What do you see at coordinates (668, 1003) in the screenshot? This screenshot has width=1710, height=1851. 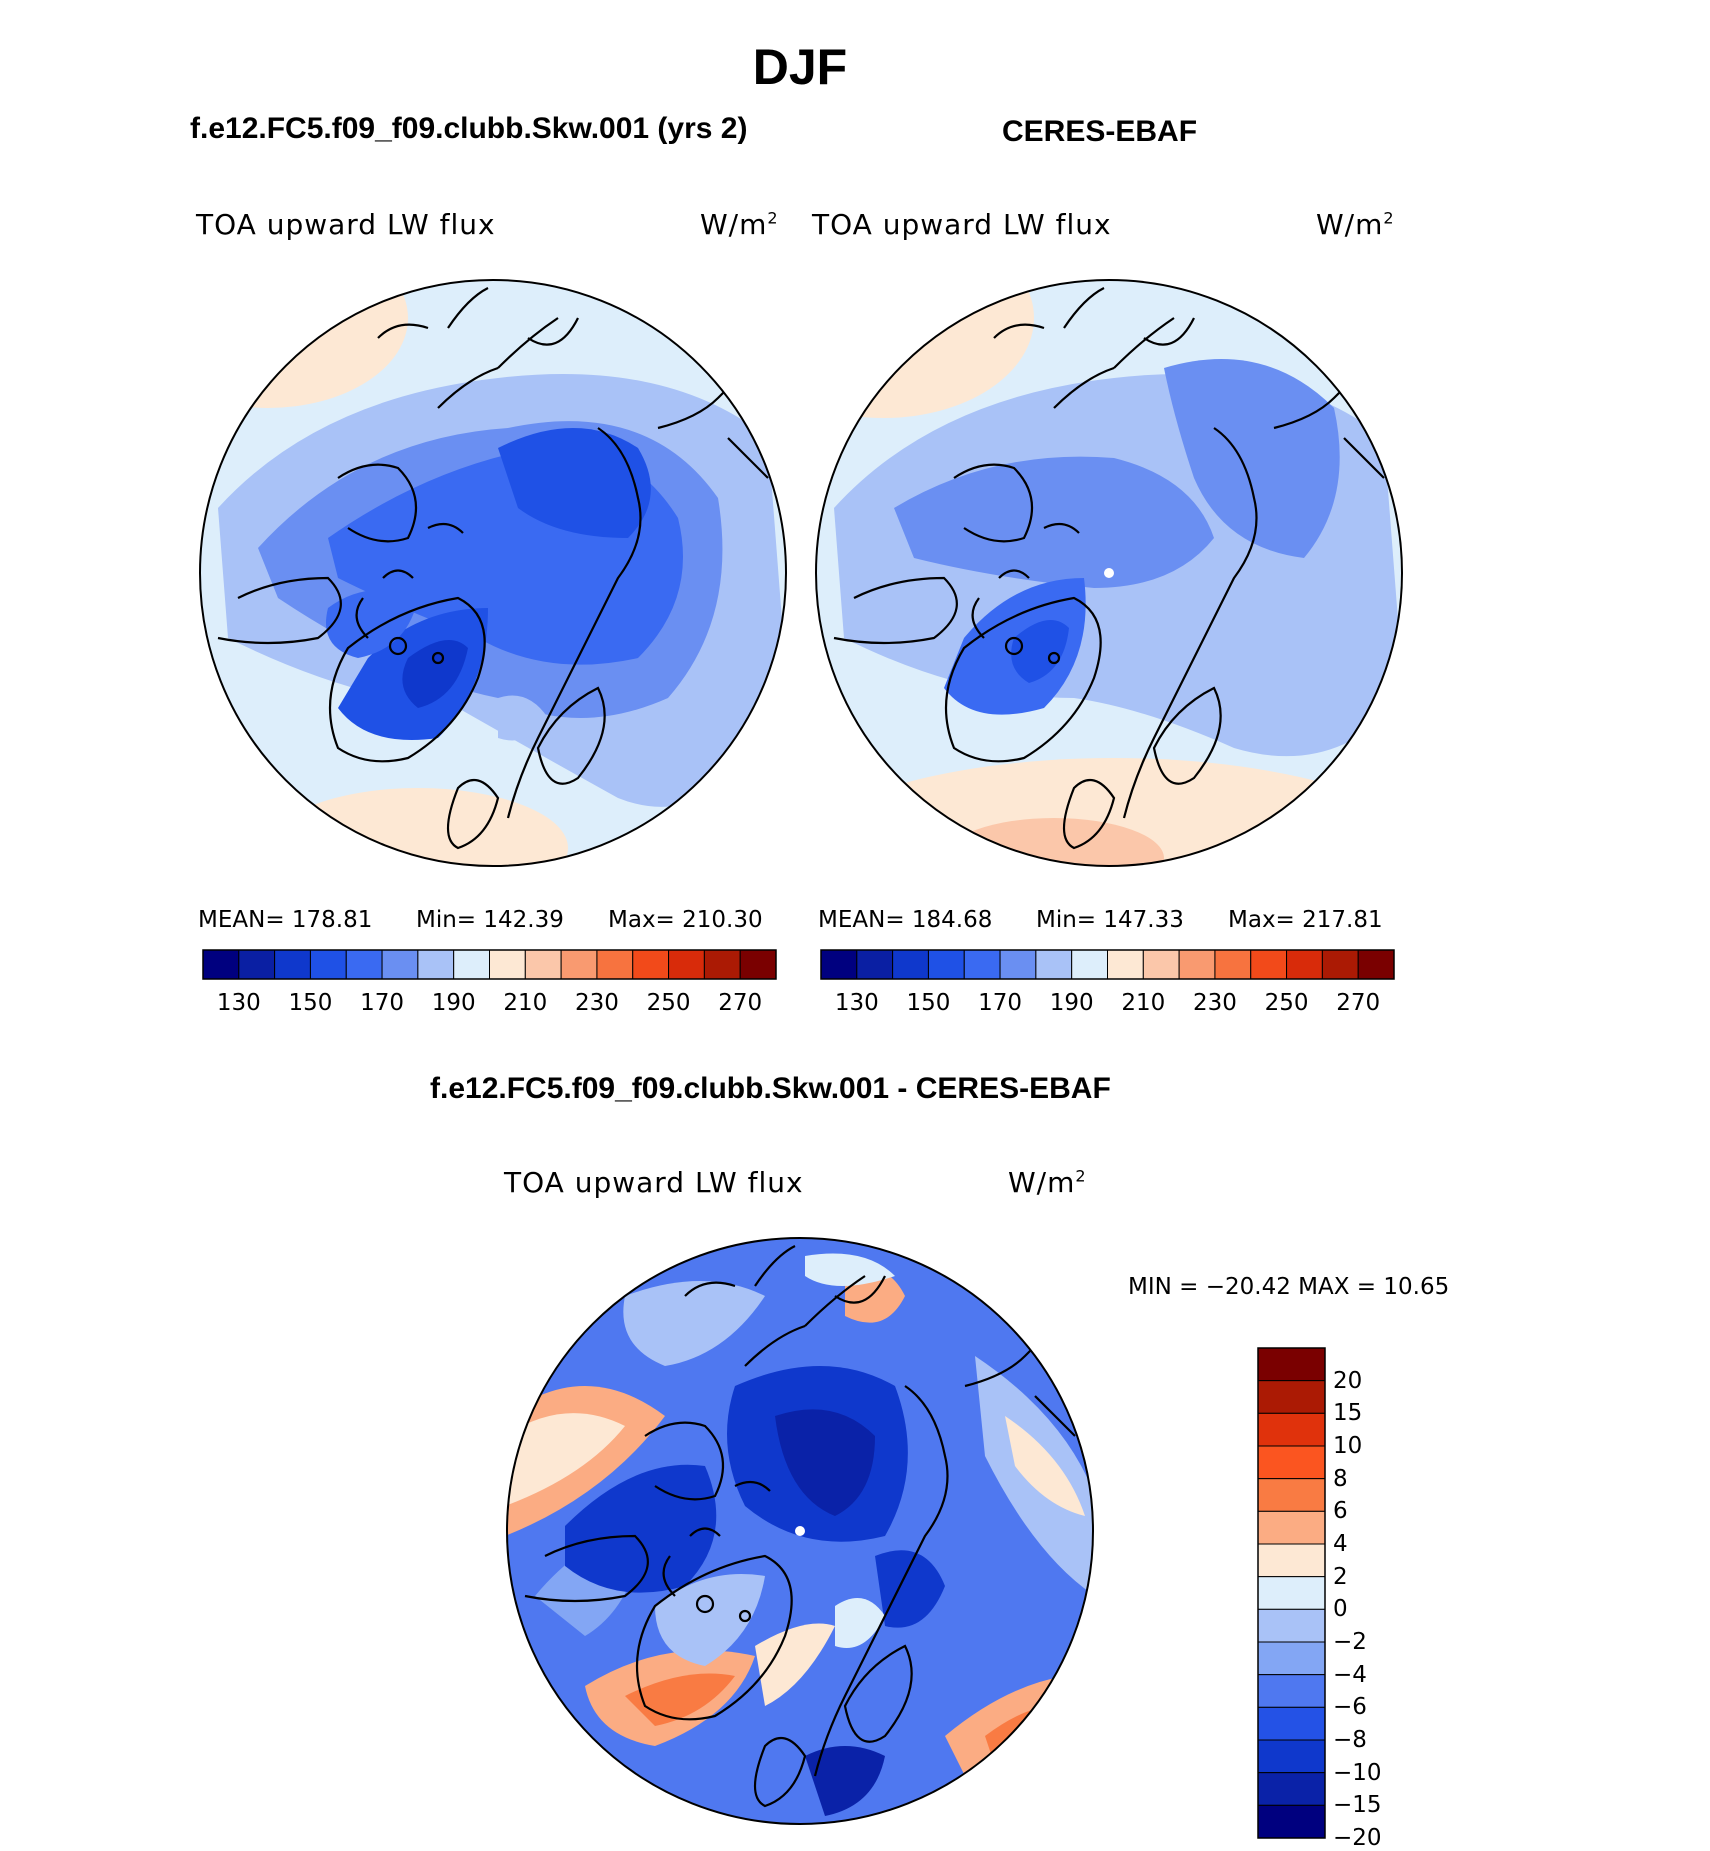 I see `left-colorbar-label: 250` at bounding box center [668, 1003].